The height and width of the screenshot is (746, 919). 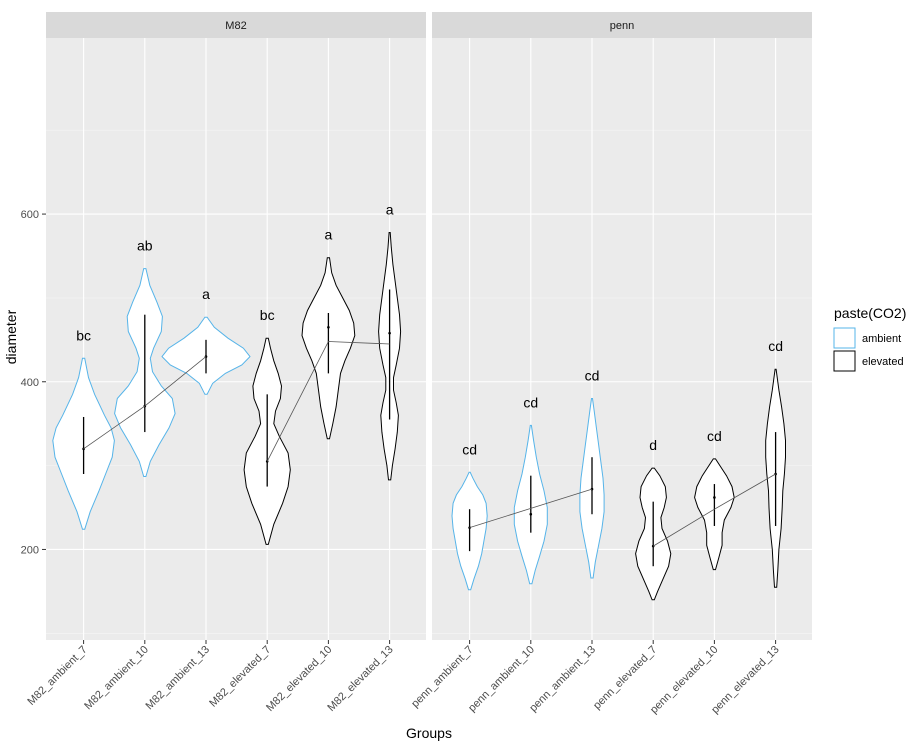 What do you see at coordinates (653, 445) in the screenshot?
I see `group-letter: d` at bounding box center [653, 445].